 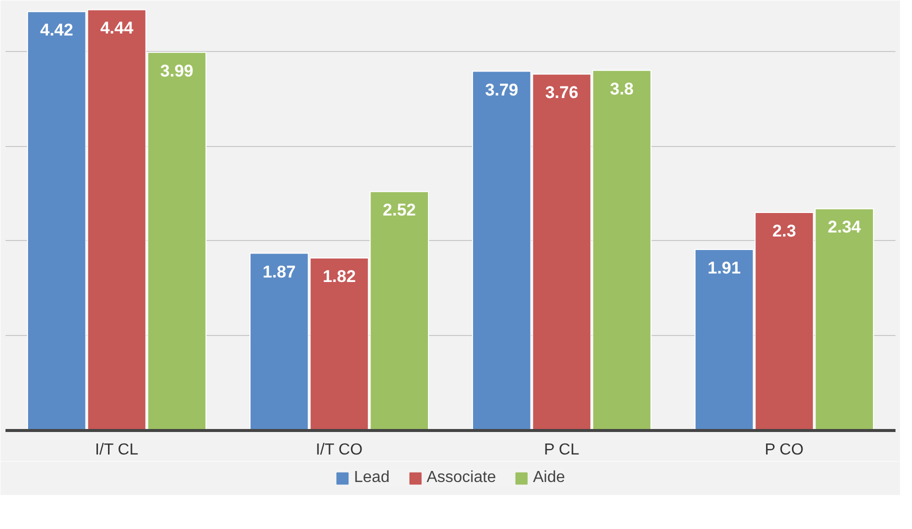 What do you see at coordinates (548, 478) in the screenshot?
I see `legend-label: Aide` at bounding box center [548, 478].